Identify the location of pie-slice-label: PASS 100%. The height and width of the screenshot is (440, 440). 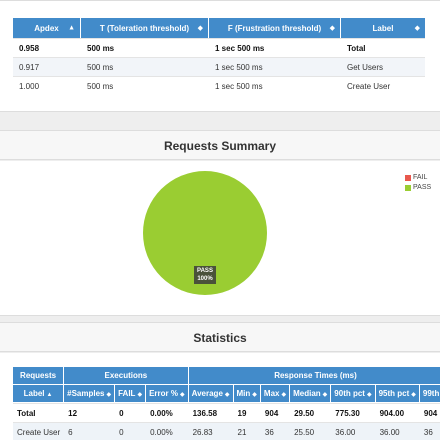
(205, 275).